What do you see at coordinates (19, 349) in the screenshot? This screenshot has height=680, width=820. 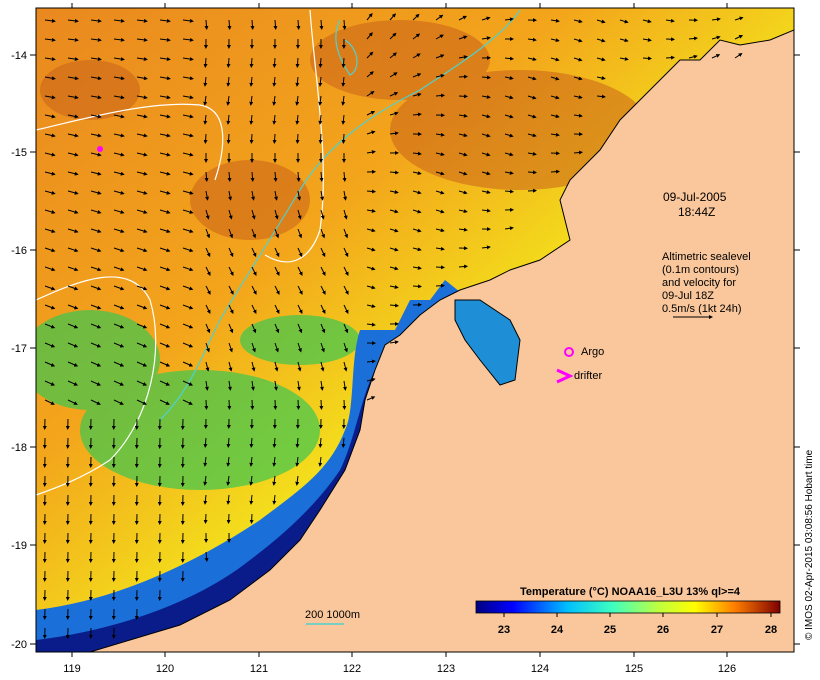 I see `lat-tick-label: -17` at bounding box center [19, 349].